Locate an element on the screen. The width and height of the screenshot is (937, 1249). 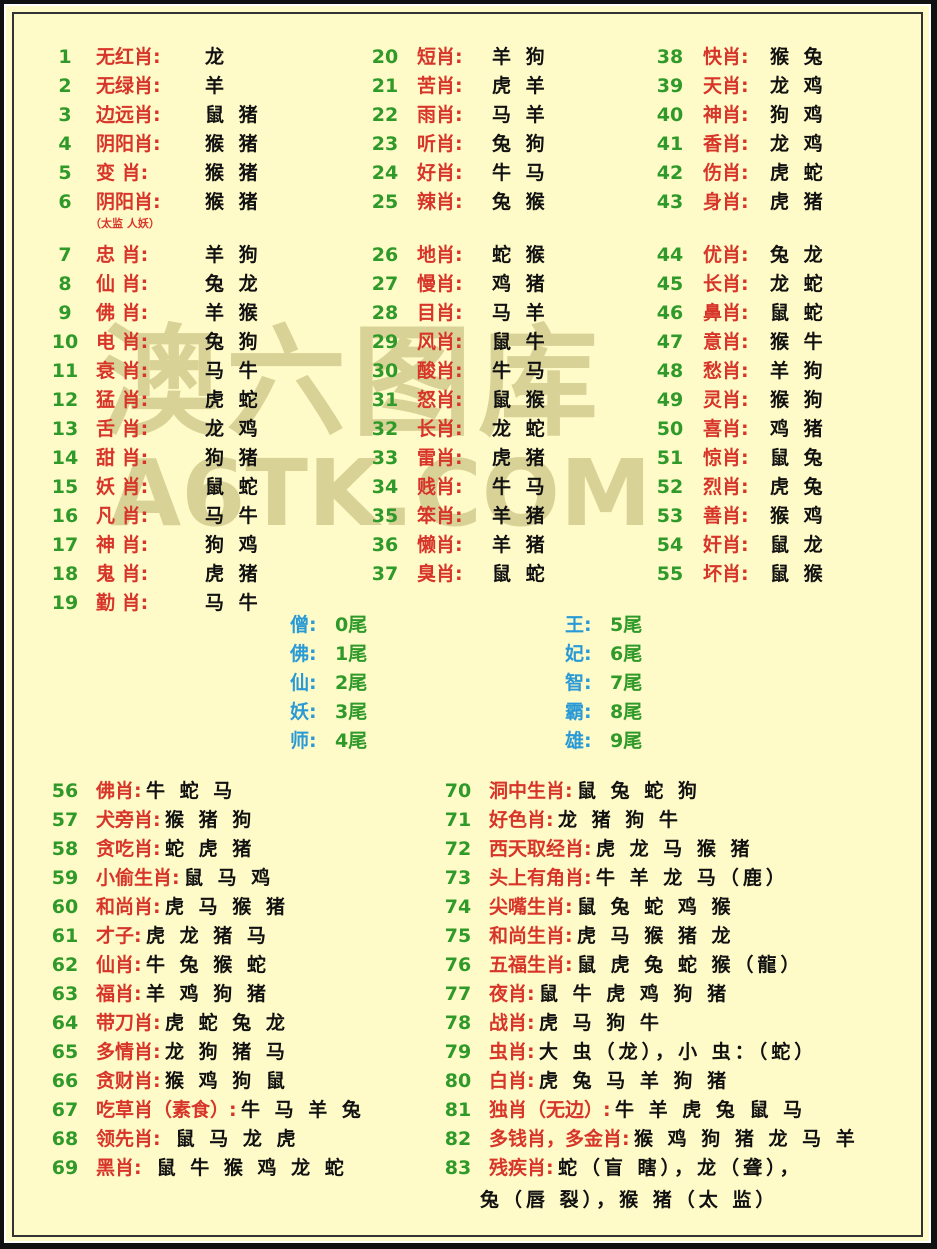
entry-label: 衰 肖: is located at coordinates (122, 371).